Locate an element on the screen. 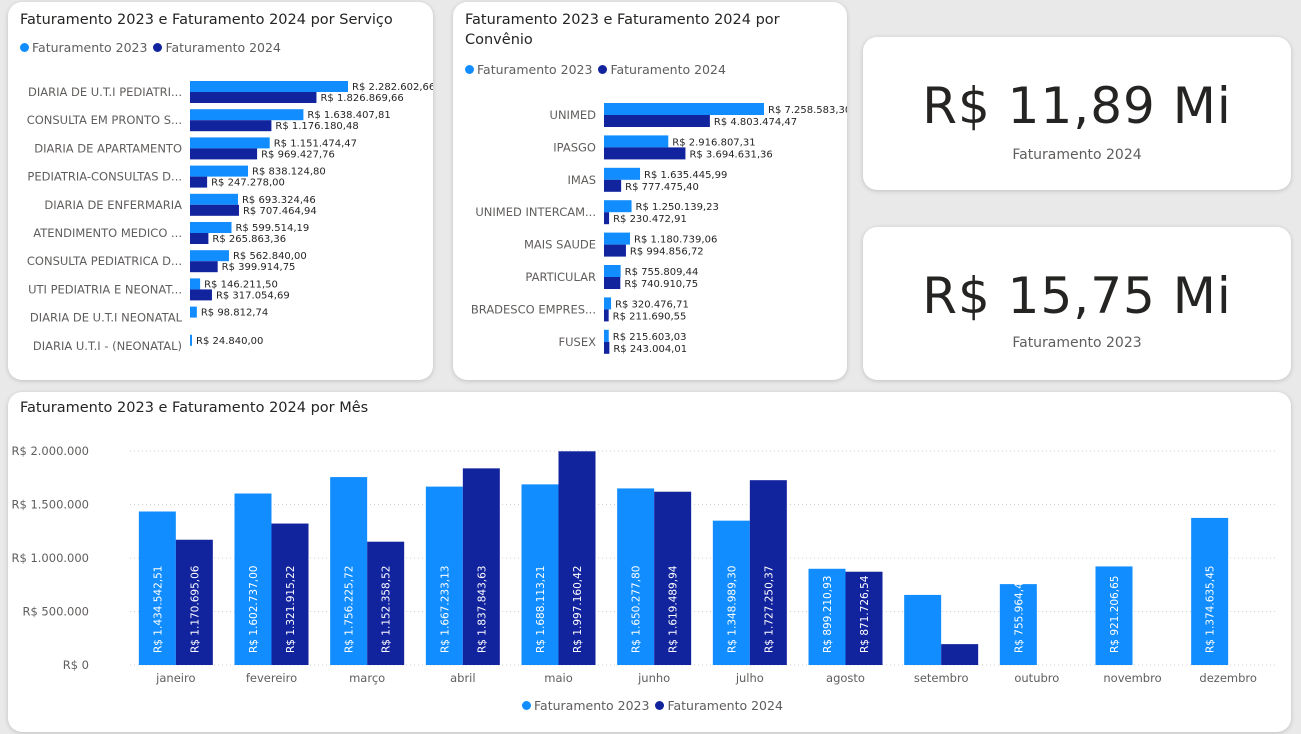  x-tick-label: abril is located at coordinates (462, 678).